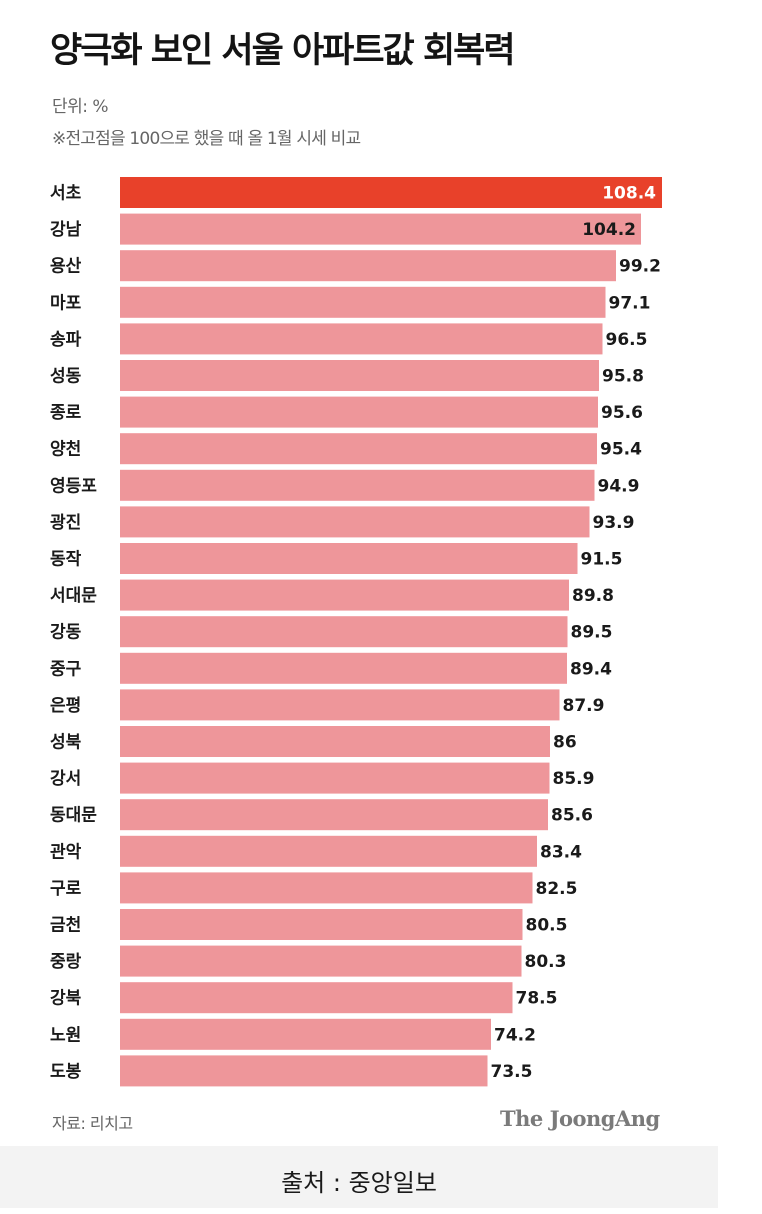  Describe the element at coordinates (619, 486) in the screenshot. I see `value-label: 94.9` at that location.